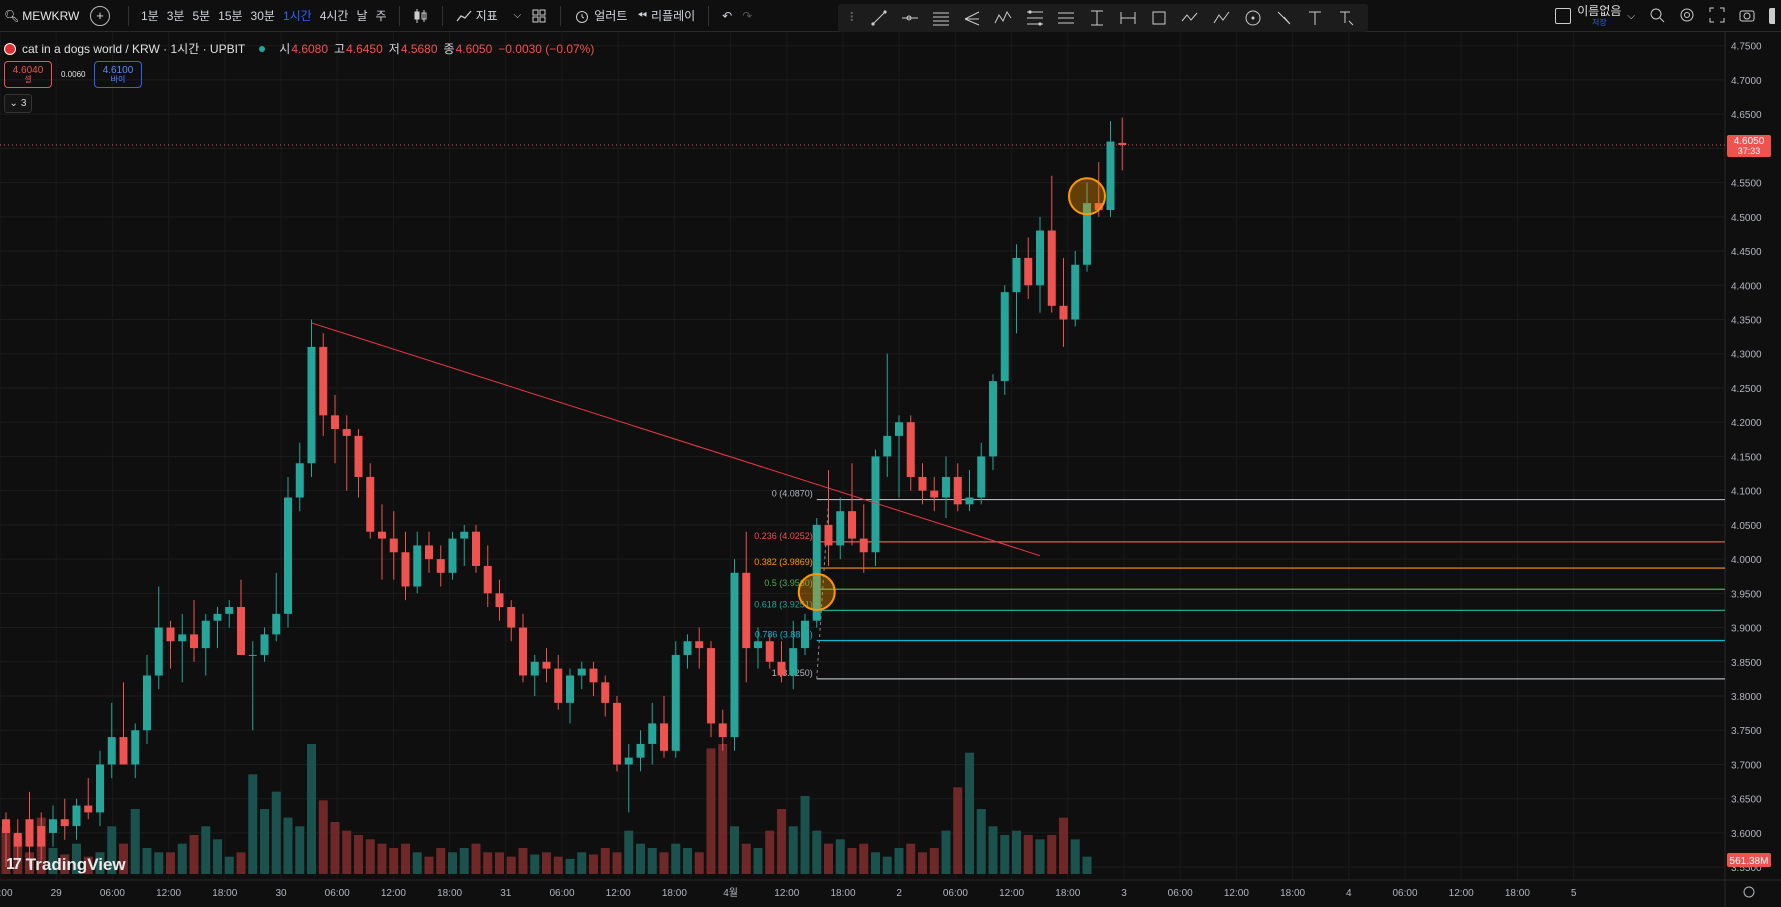 The image size is (1781, 907). I want to click on chevron-down-icon: ⌵, so click(517, 15).